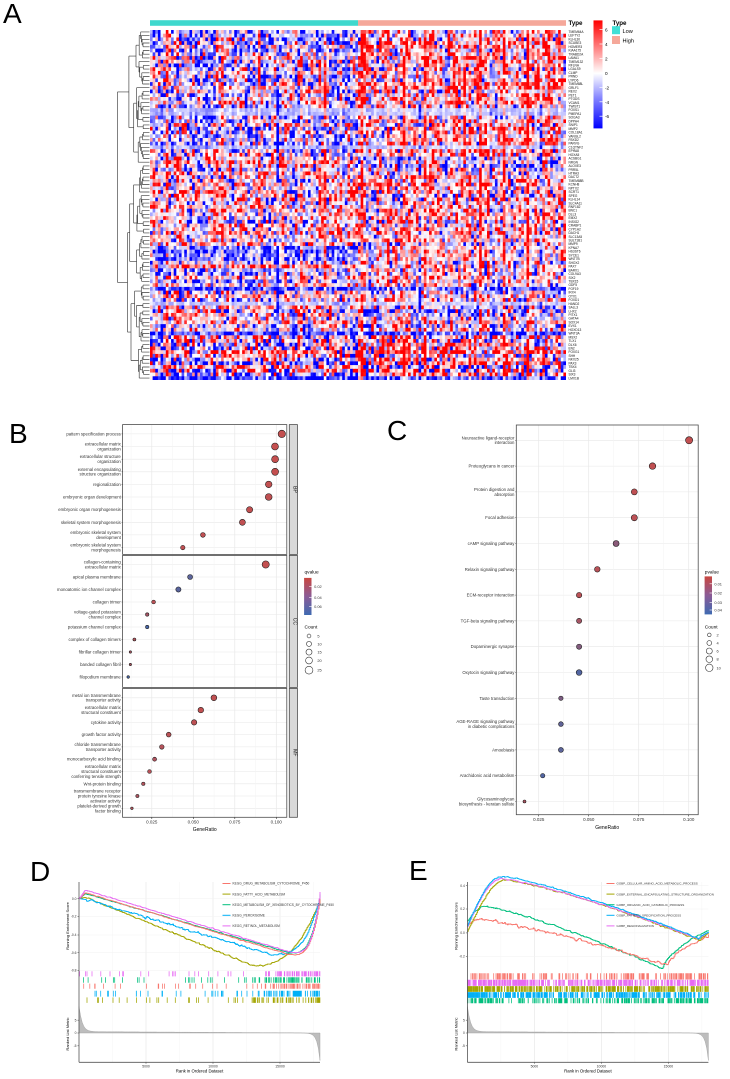  I want to click on svg-text: 0.02, so click(318, 586).